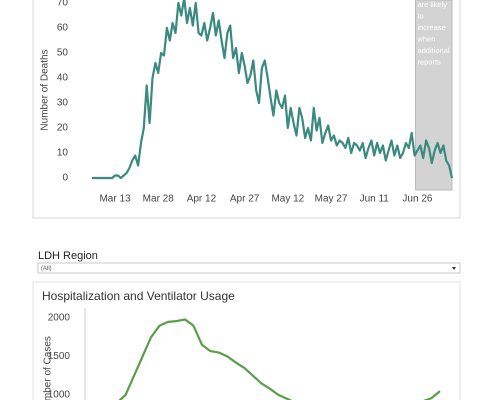  What do you see at coordinates (159, 199) in the screenshot?
I see `x-tick-label: Mar 28` at bounding box center [159, 199].